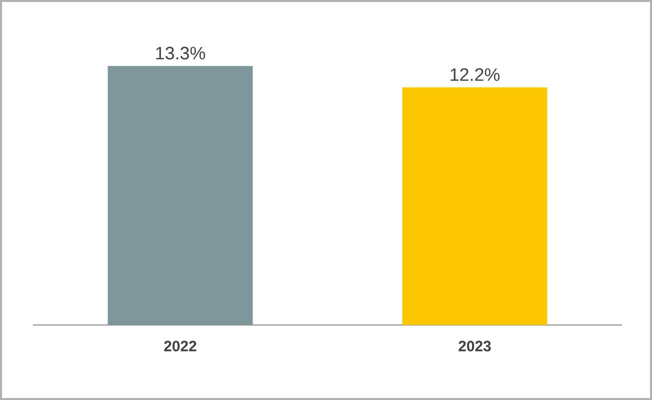  Describe the element at coordinates (180, 346) in the screenshot. I see `x-tick-label: 2022` at that location.